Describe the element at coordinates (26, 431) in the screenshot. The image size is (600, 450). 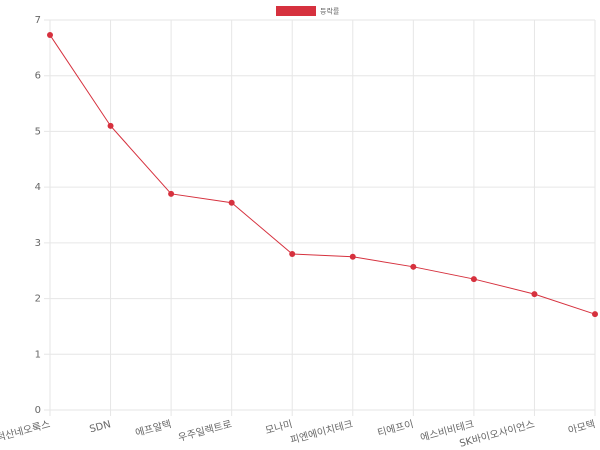
I see `x-tick-label: 덕산네오룩스` at that location.